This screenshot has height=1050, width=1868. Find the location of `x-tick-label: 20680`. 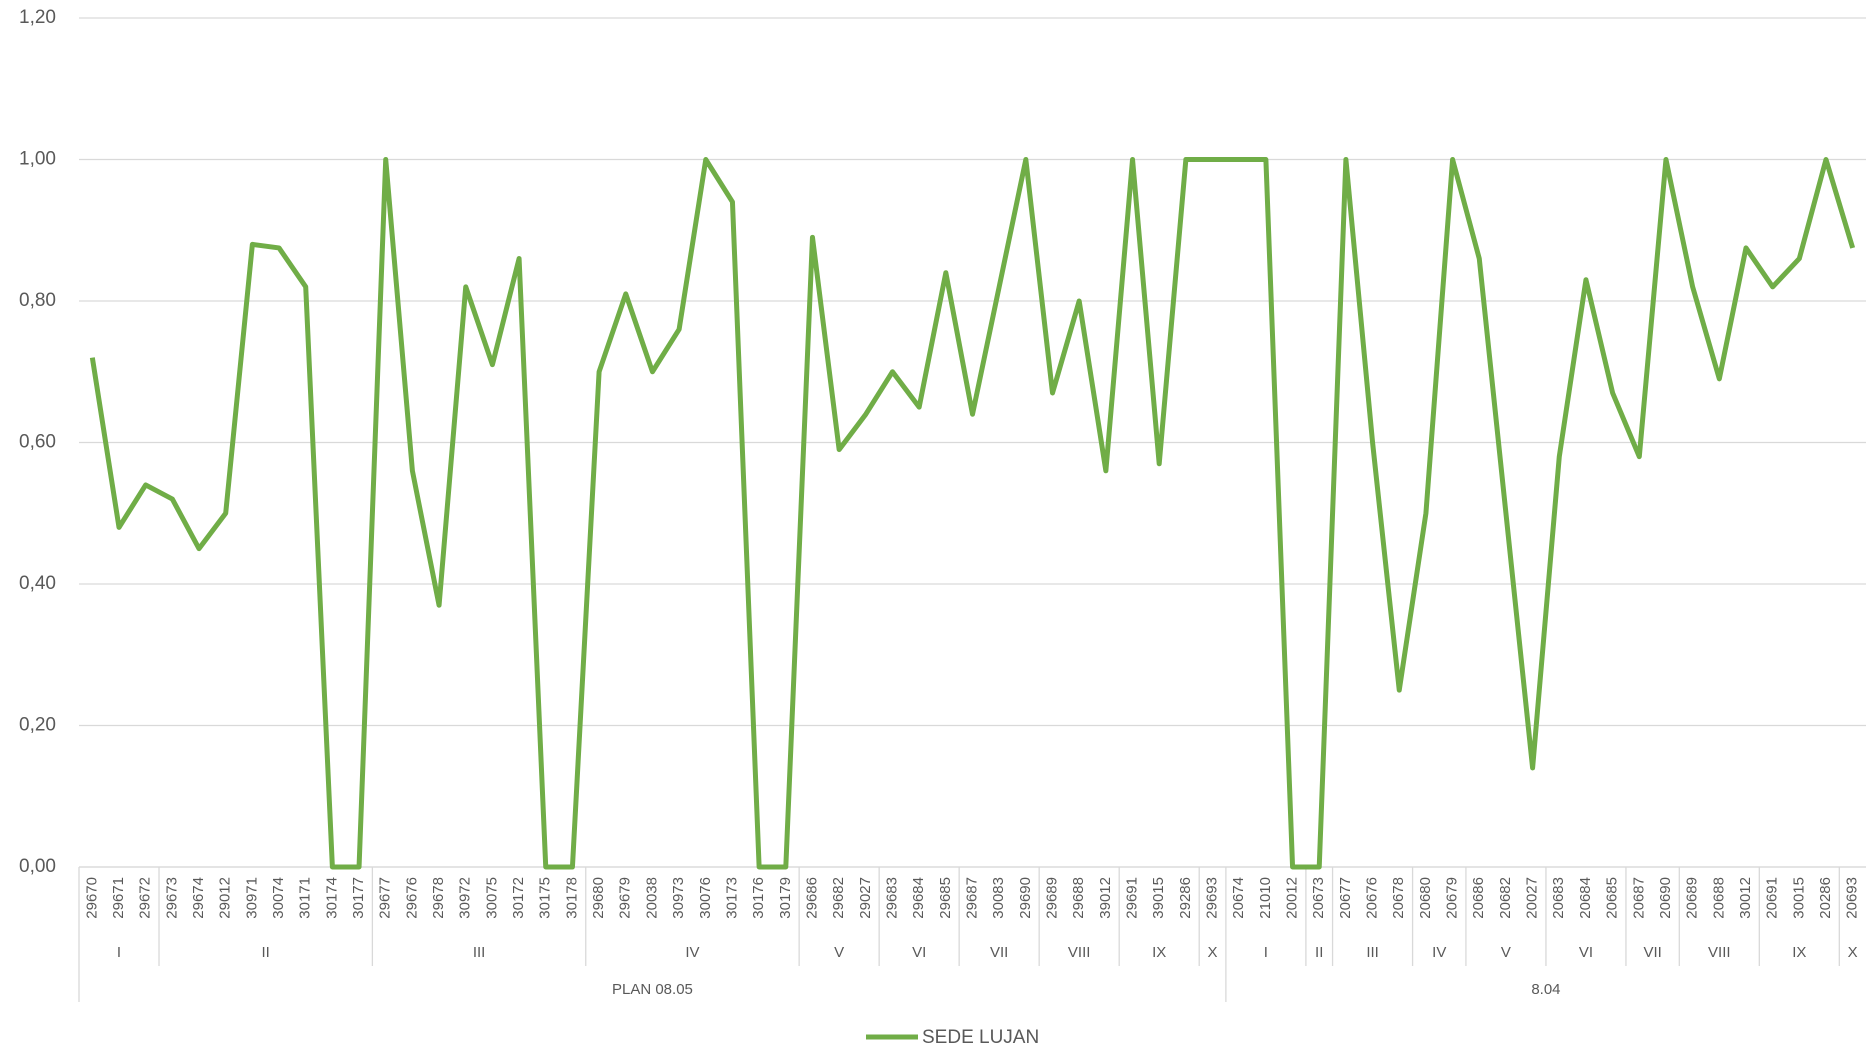

x-tick-label: 20680 is located at coordinates (1425, 898).